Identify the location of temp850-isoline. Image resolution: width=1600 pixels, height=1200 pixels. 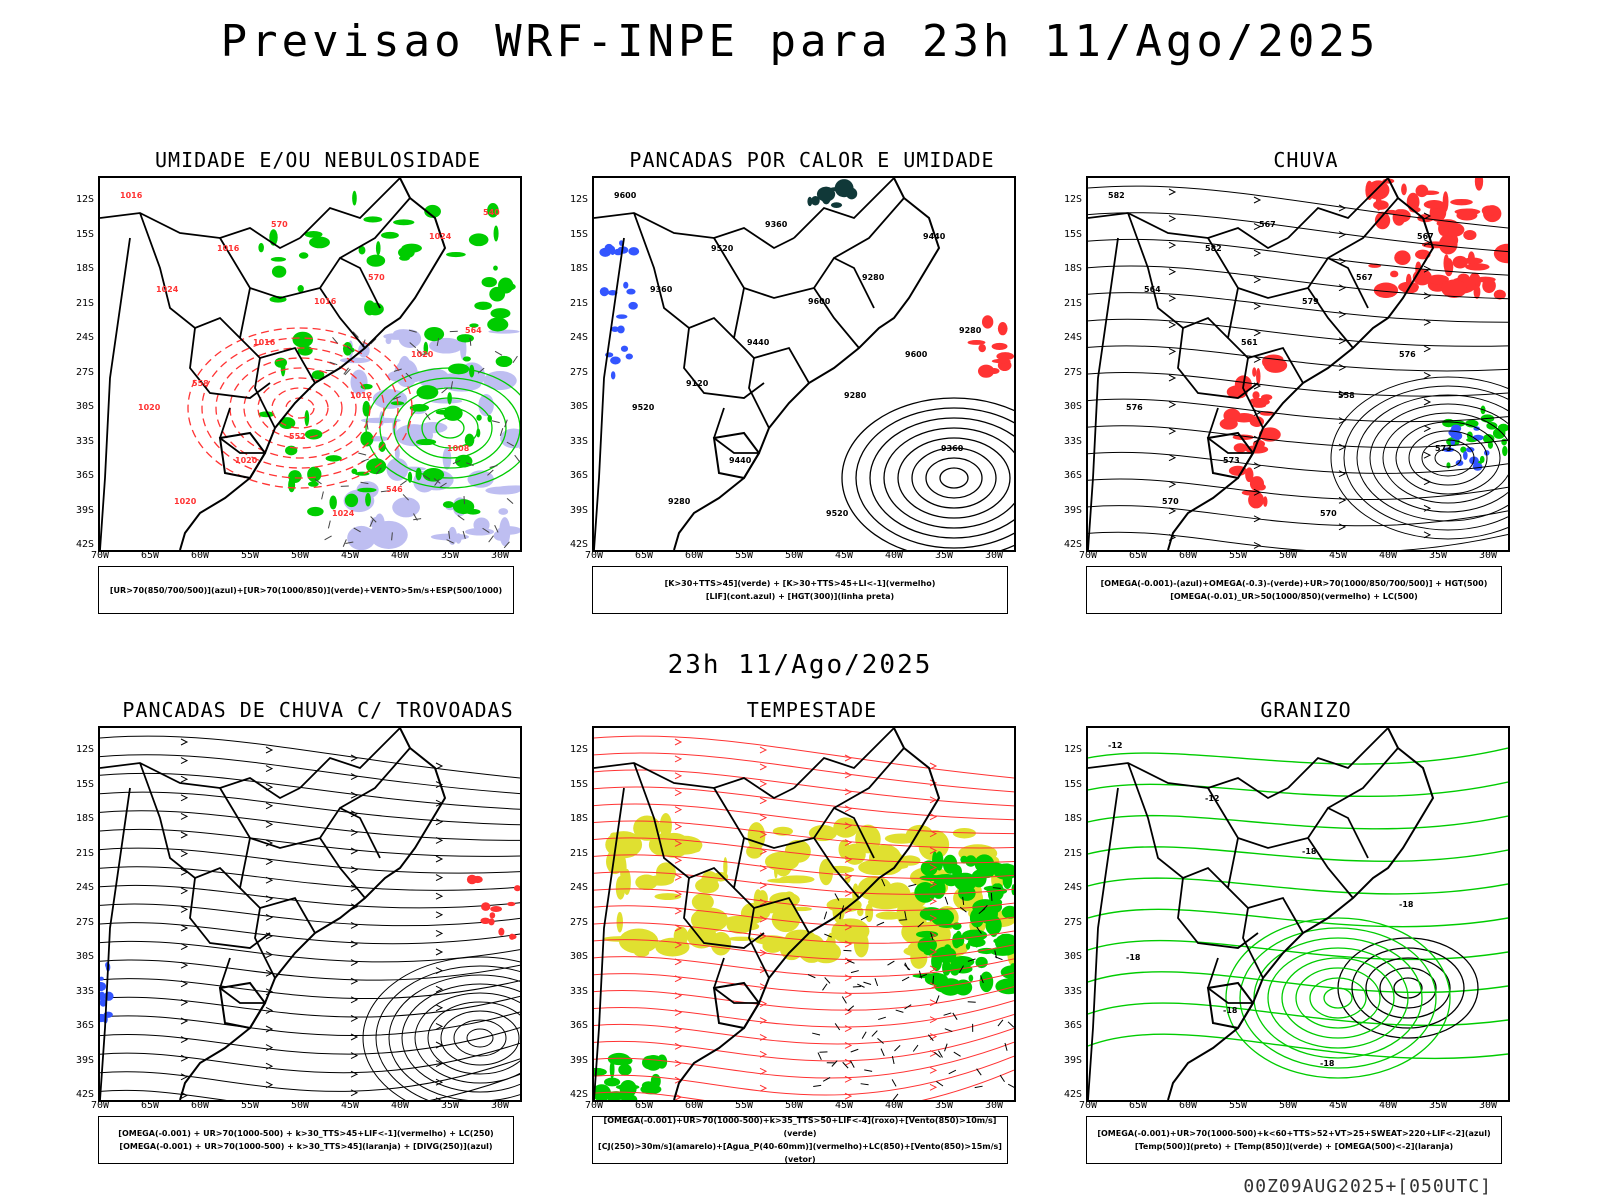
(1298, 822).